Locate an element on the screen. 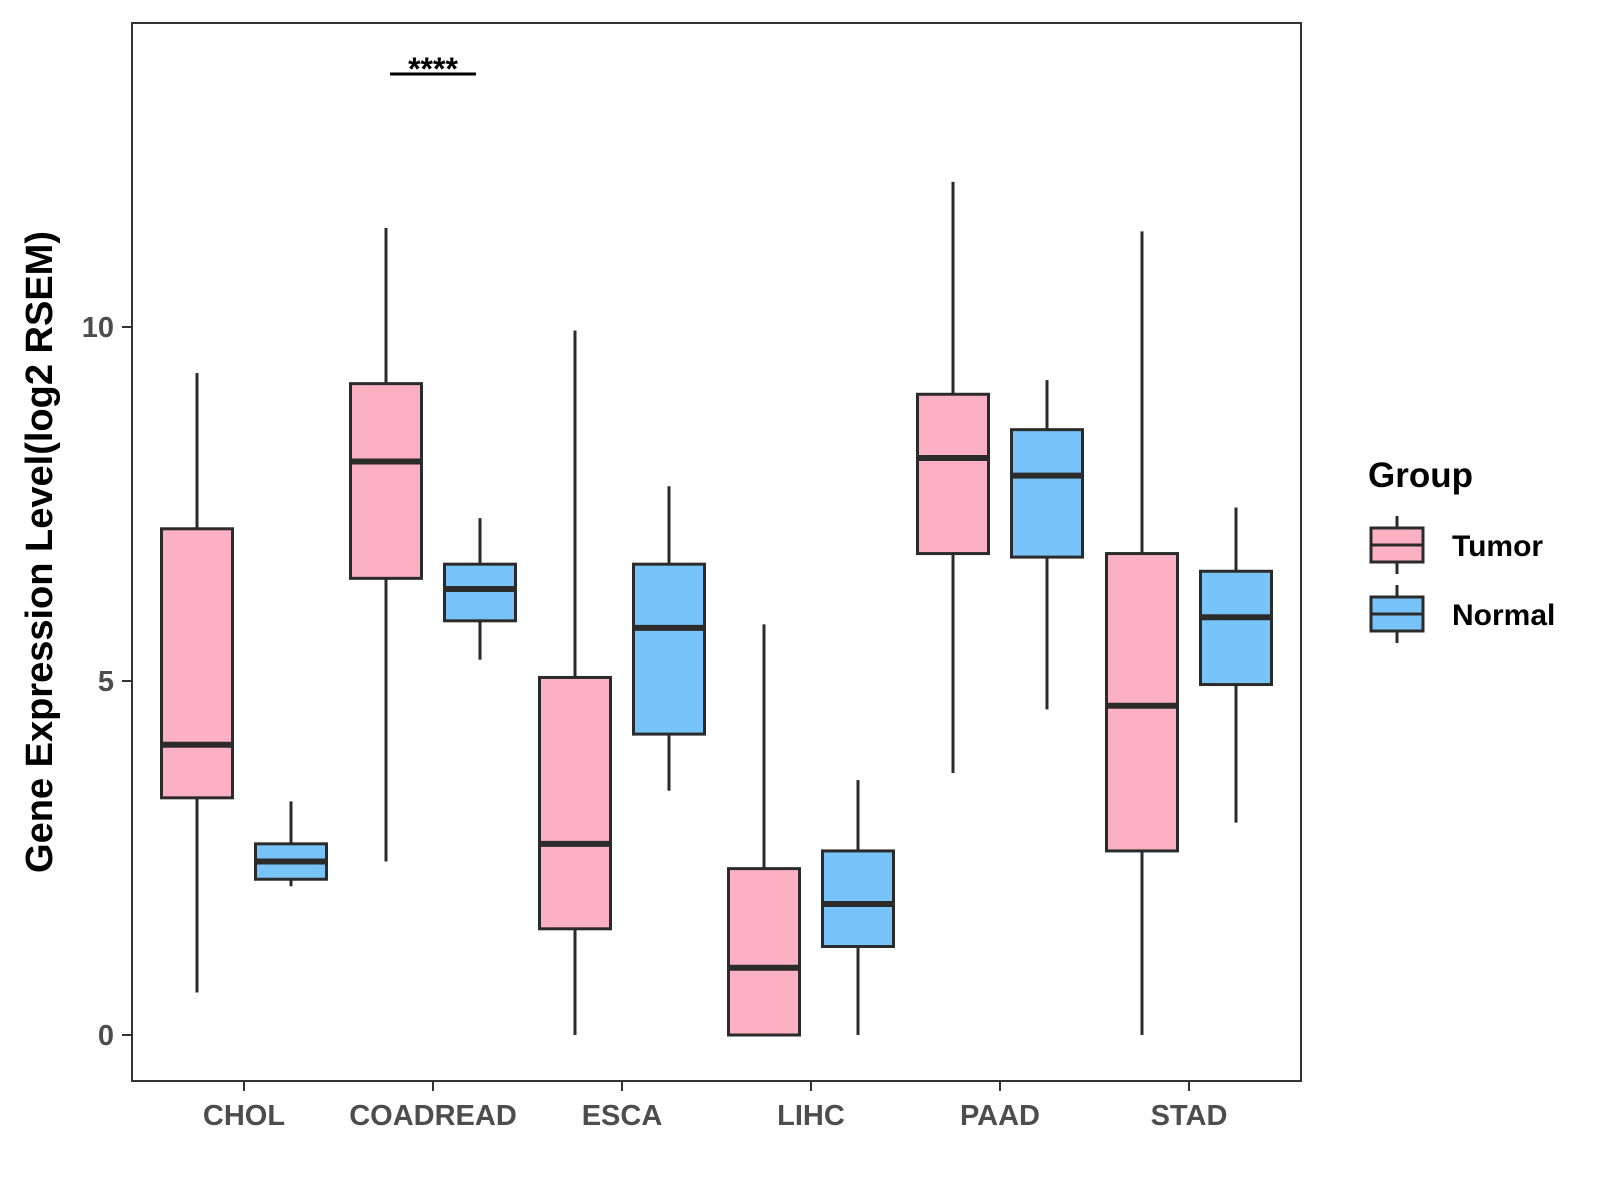 Image resolution: width=1600 pixels, height=1200 pixels. legend-item-normal: Normal is located at coordinates (1462, 614).